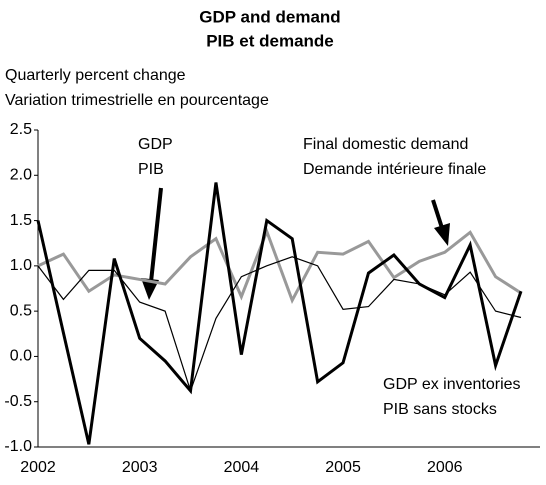  Describe the element at coordinates (269, 16) in the screenshot. I see `chart-title: GDP and demand` at that location.